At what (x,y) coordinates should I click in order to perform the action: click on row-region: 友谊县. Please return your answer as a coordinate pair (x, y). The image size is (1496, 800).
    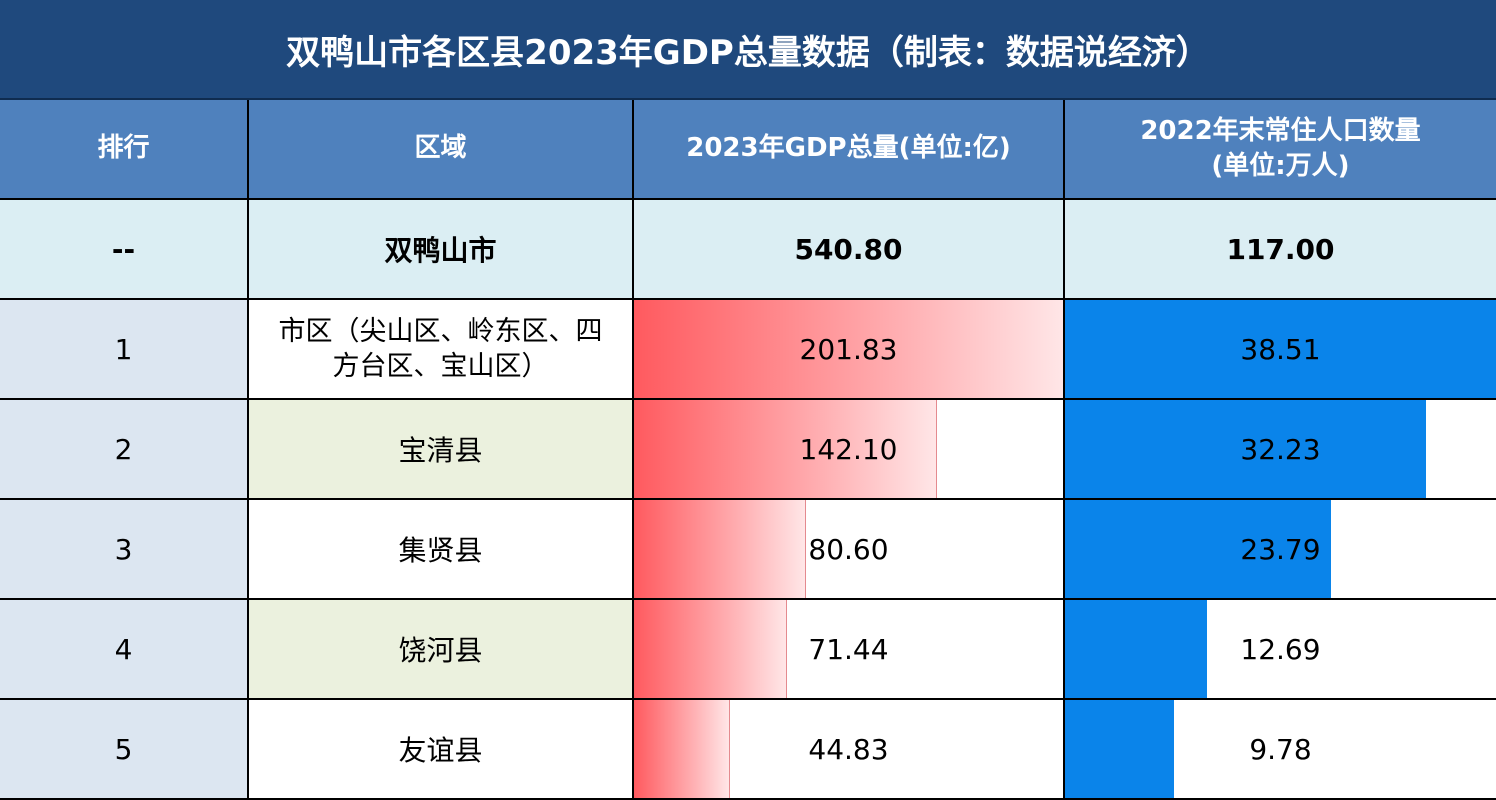
    Looking at the image, I should click on (441, 750).